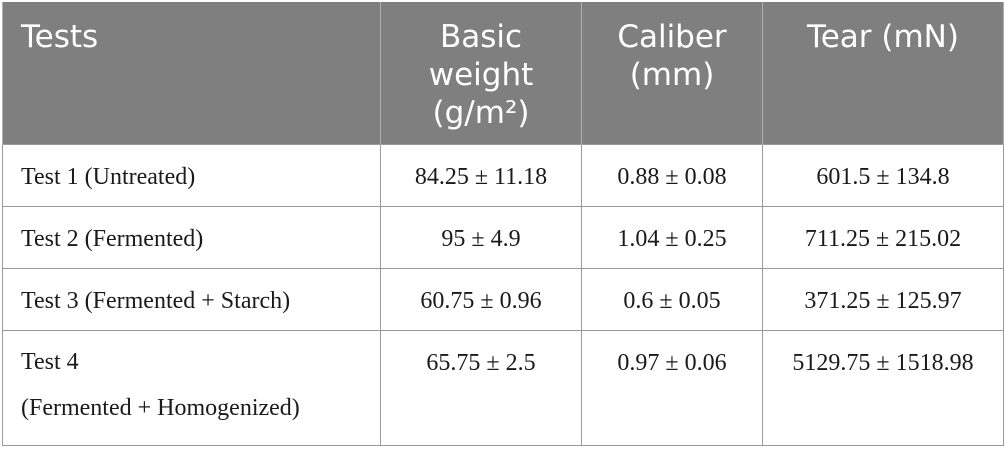 The image size is (1005, 470). I want to click on cell-basic-weight: 65.75 ± 2.5, so click(481, 388).